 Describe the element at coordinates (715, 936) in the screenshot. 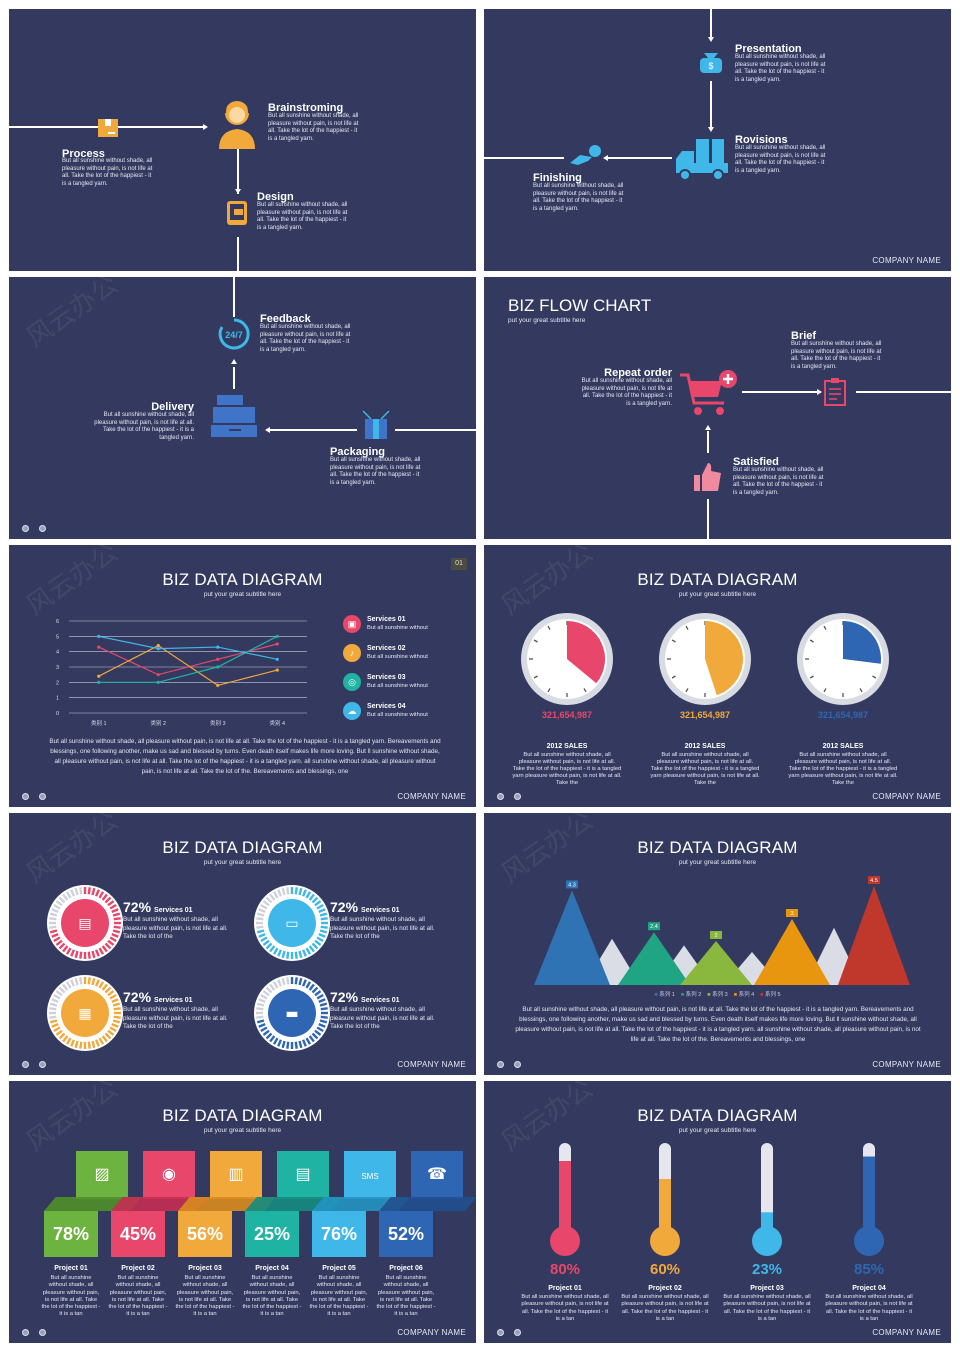

I see `value-label: 2` at that location.